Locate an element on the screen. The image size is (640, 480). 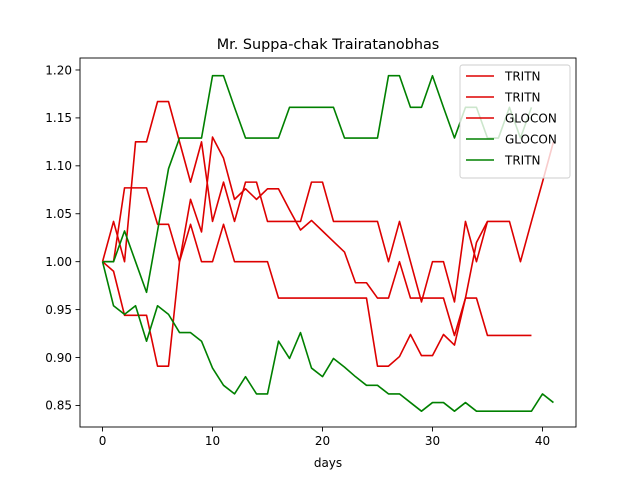
y-tick-label: 1.00 is located at coordinates (58, 262).